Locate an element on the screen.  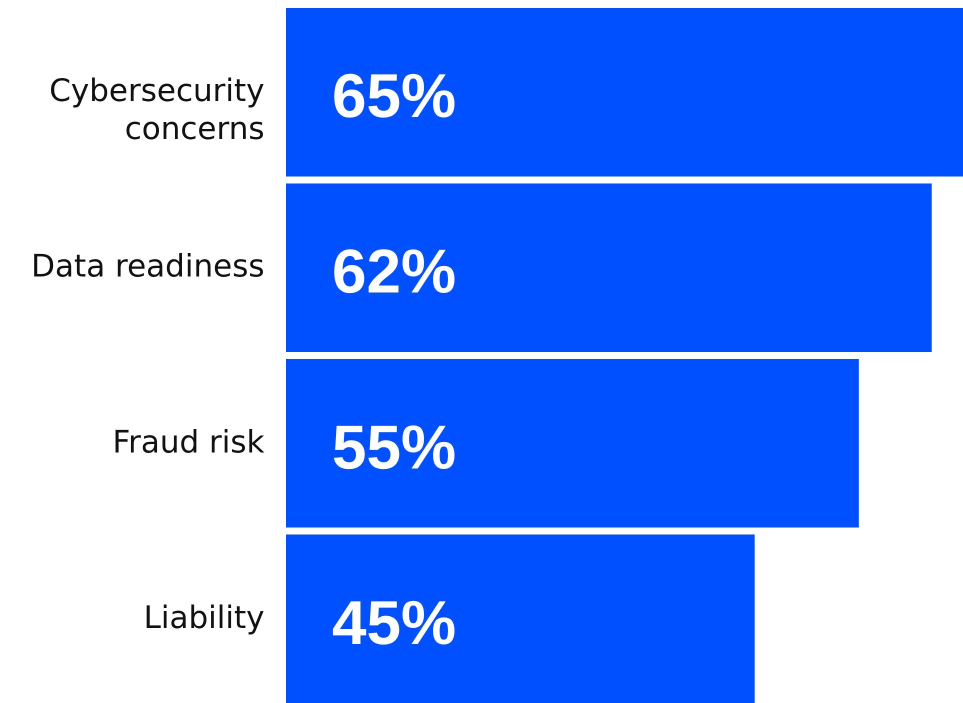
data-label: 45% is located at coordinates (394, 623).